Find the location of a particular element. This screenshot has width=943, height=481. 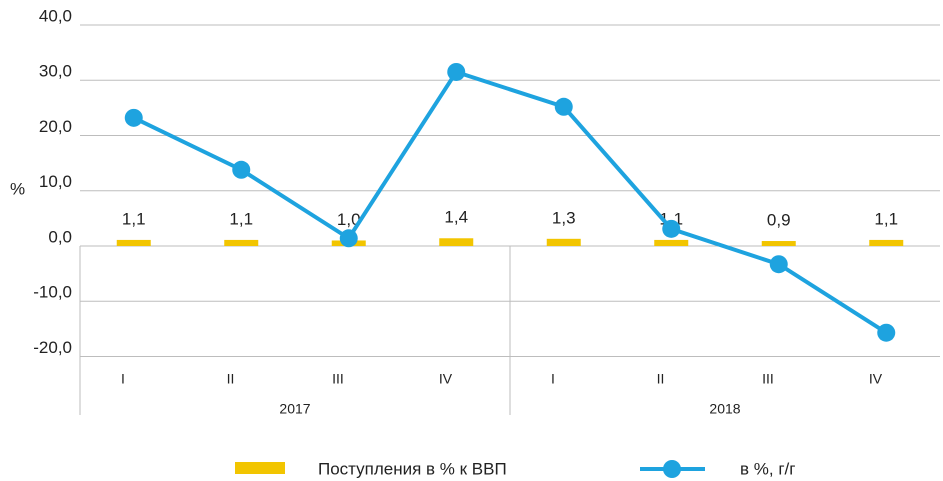

y-tick-label: 30,0 is located at coordinates (55, 71).